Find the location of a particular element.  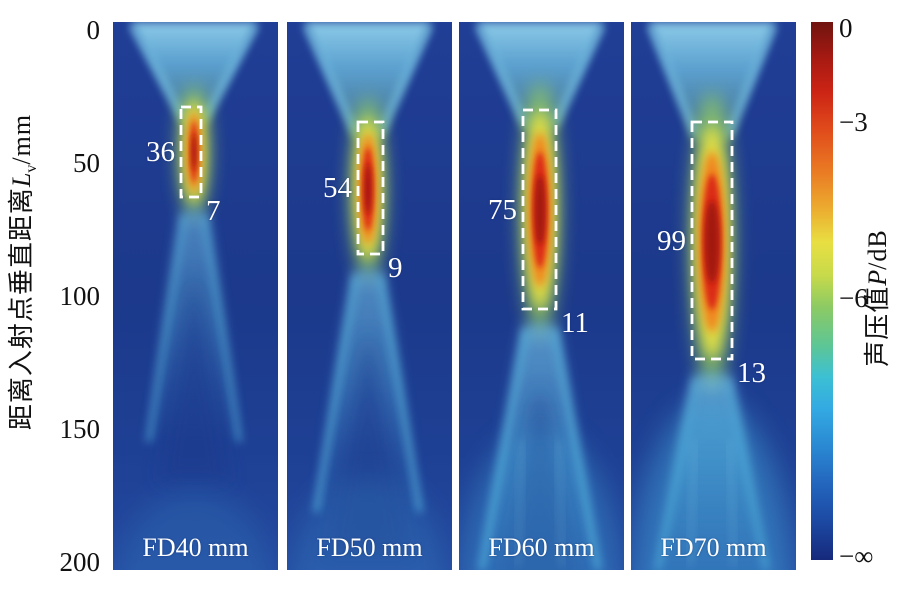

focal-zone-width-label: 7 is located at coordinates (213, 211).